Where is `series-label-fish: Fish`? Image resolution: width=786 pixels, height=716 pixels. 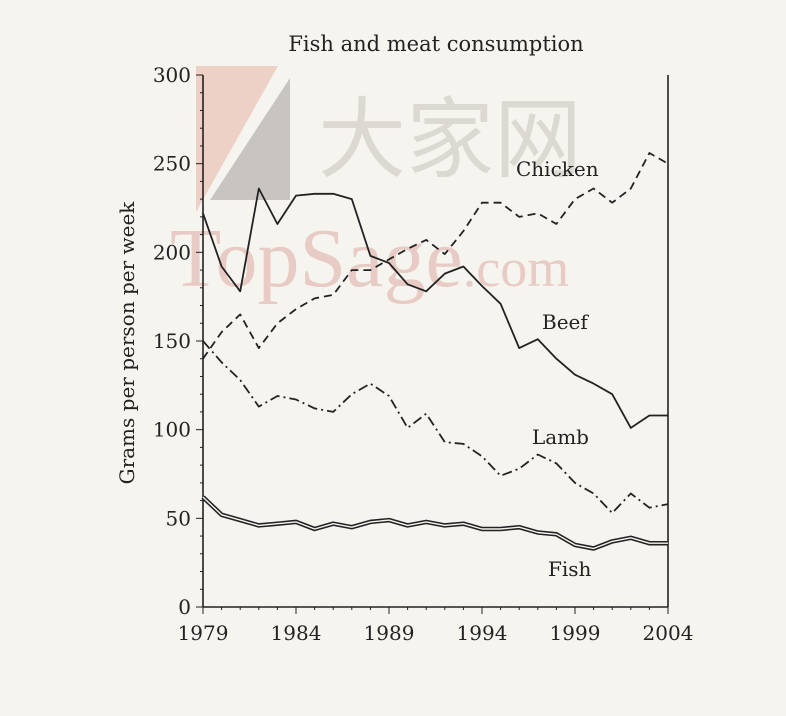
series-label-fish: Fish is located at coordinates (570, 569).